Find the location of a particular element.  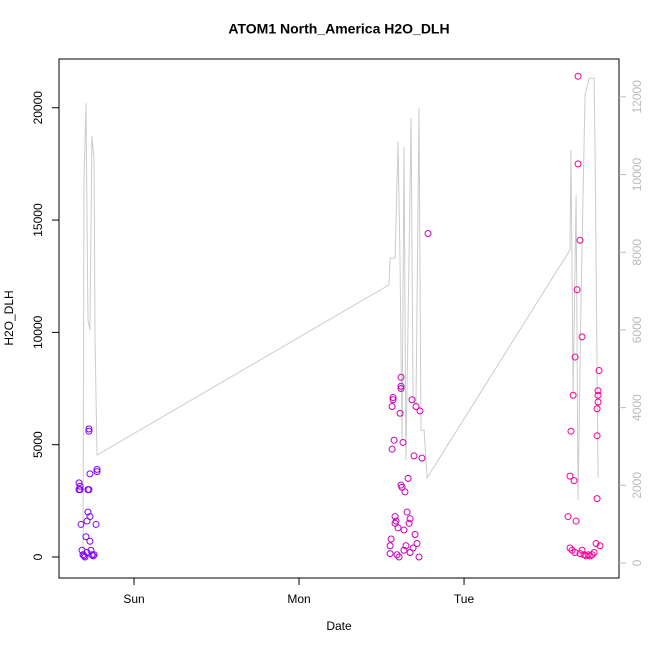

y2-tick-label: 0 is located at coordinates (637, 562).